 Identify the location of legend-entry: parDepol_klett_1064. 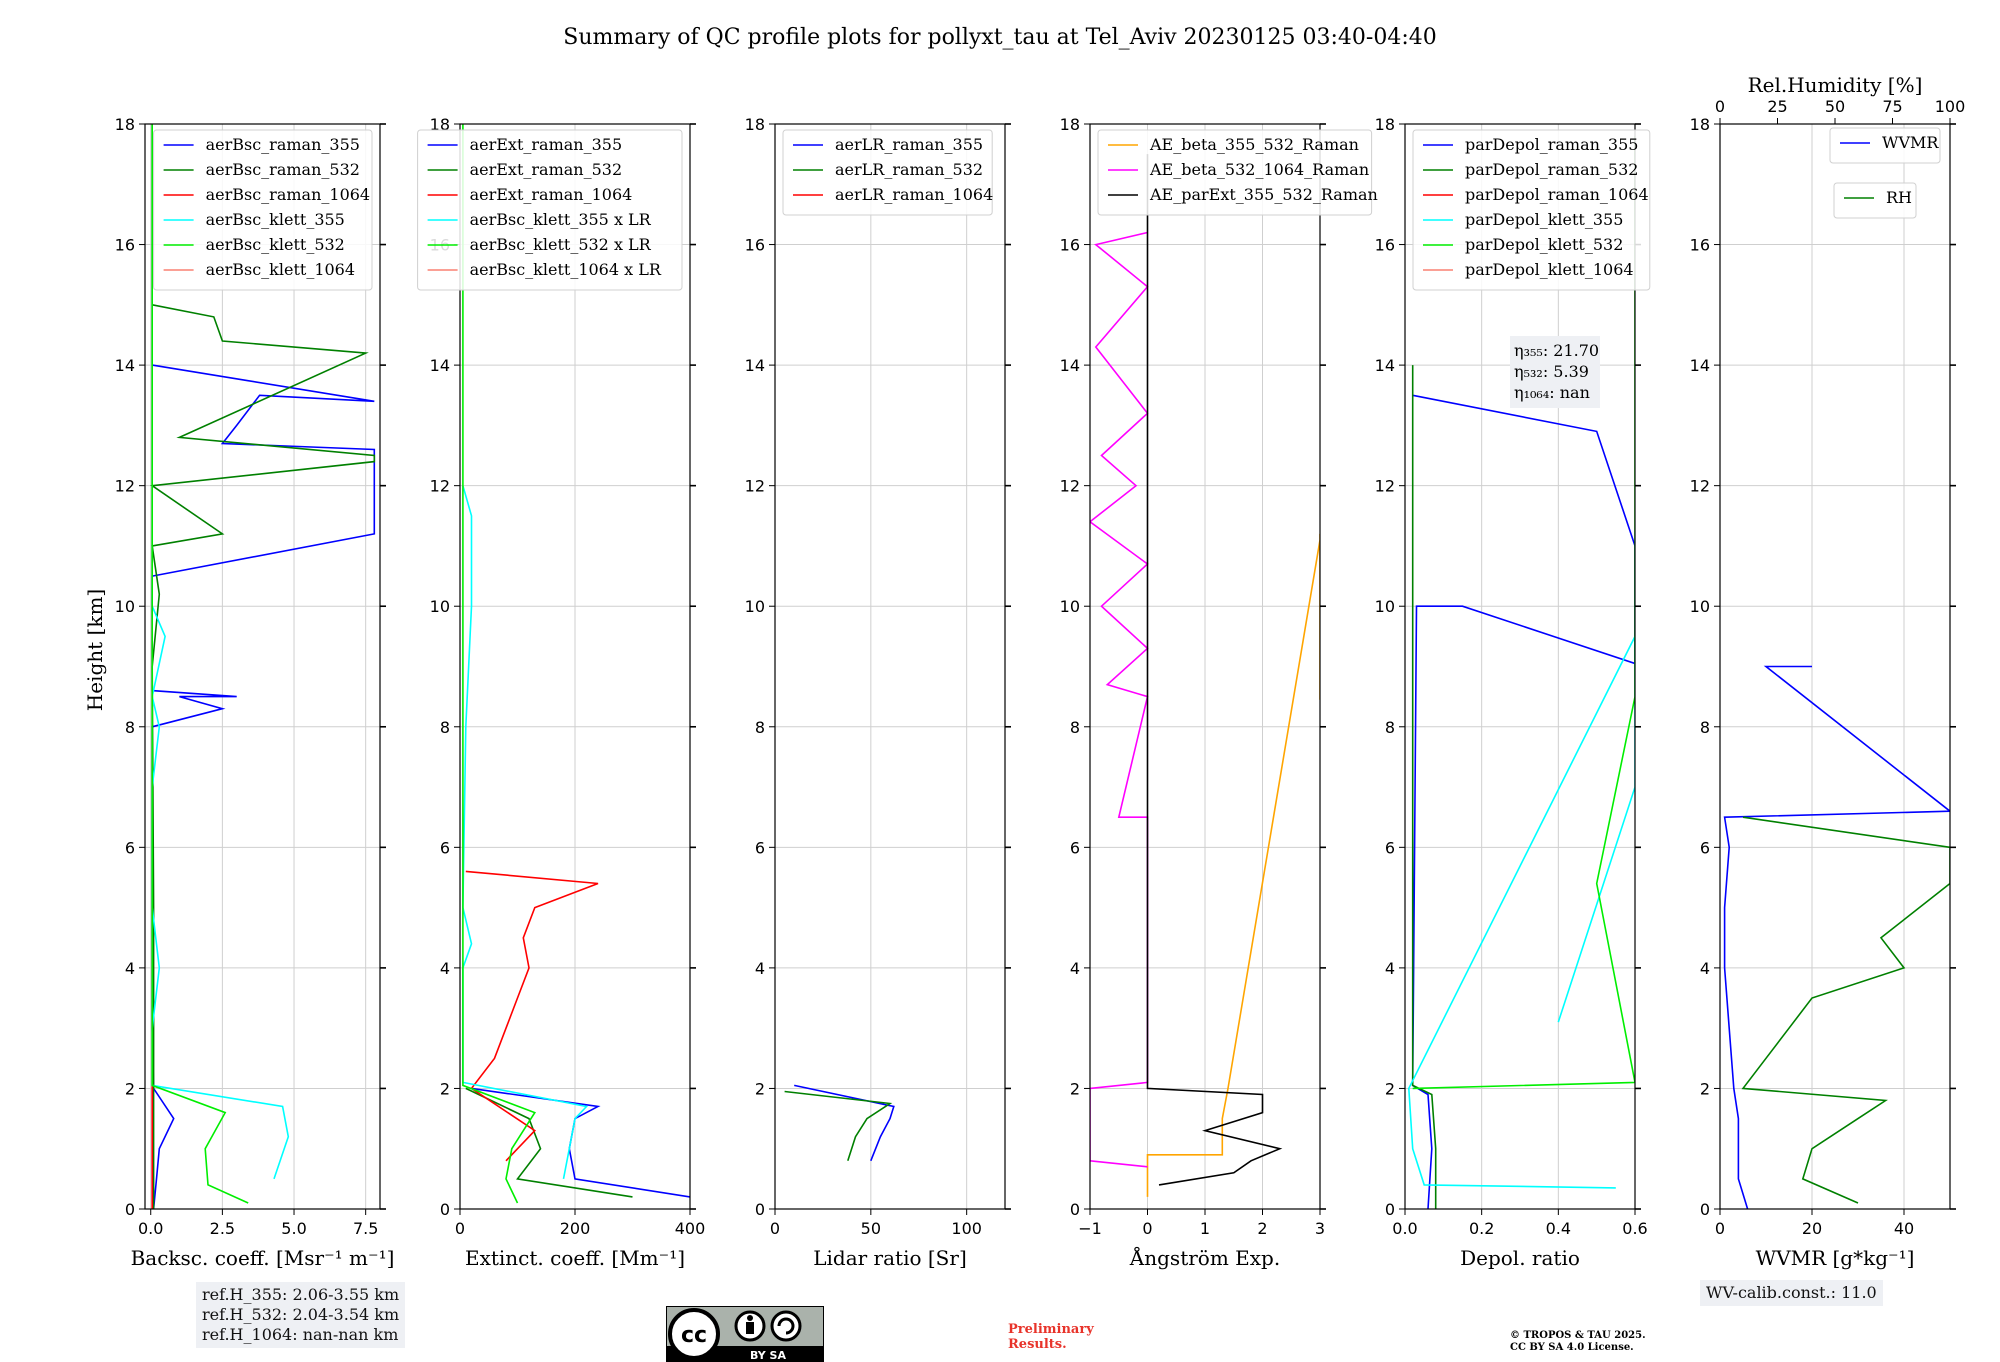
(1549, 269).